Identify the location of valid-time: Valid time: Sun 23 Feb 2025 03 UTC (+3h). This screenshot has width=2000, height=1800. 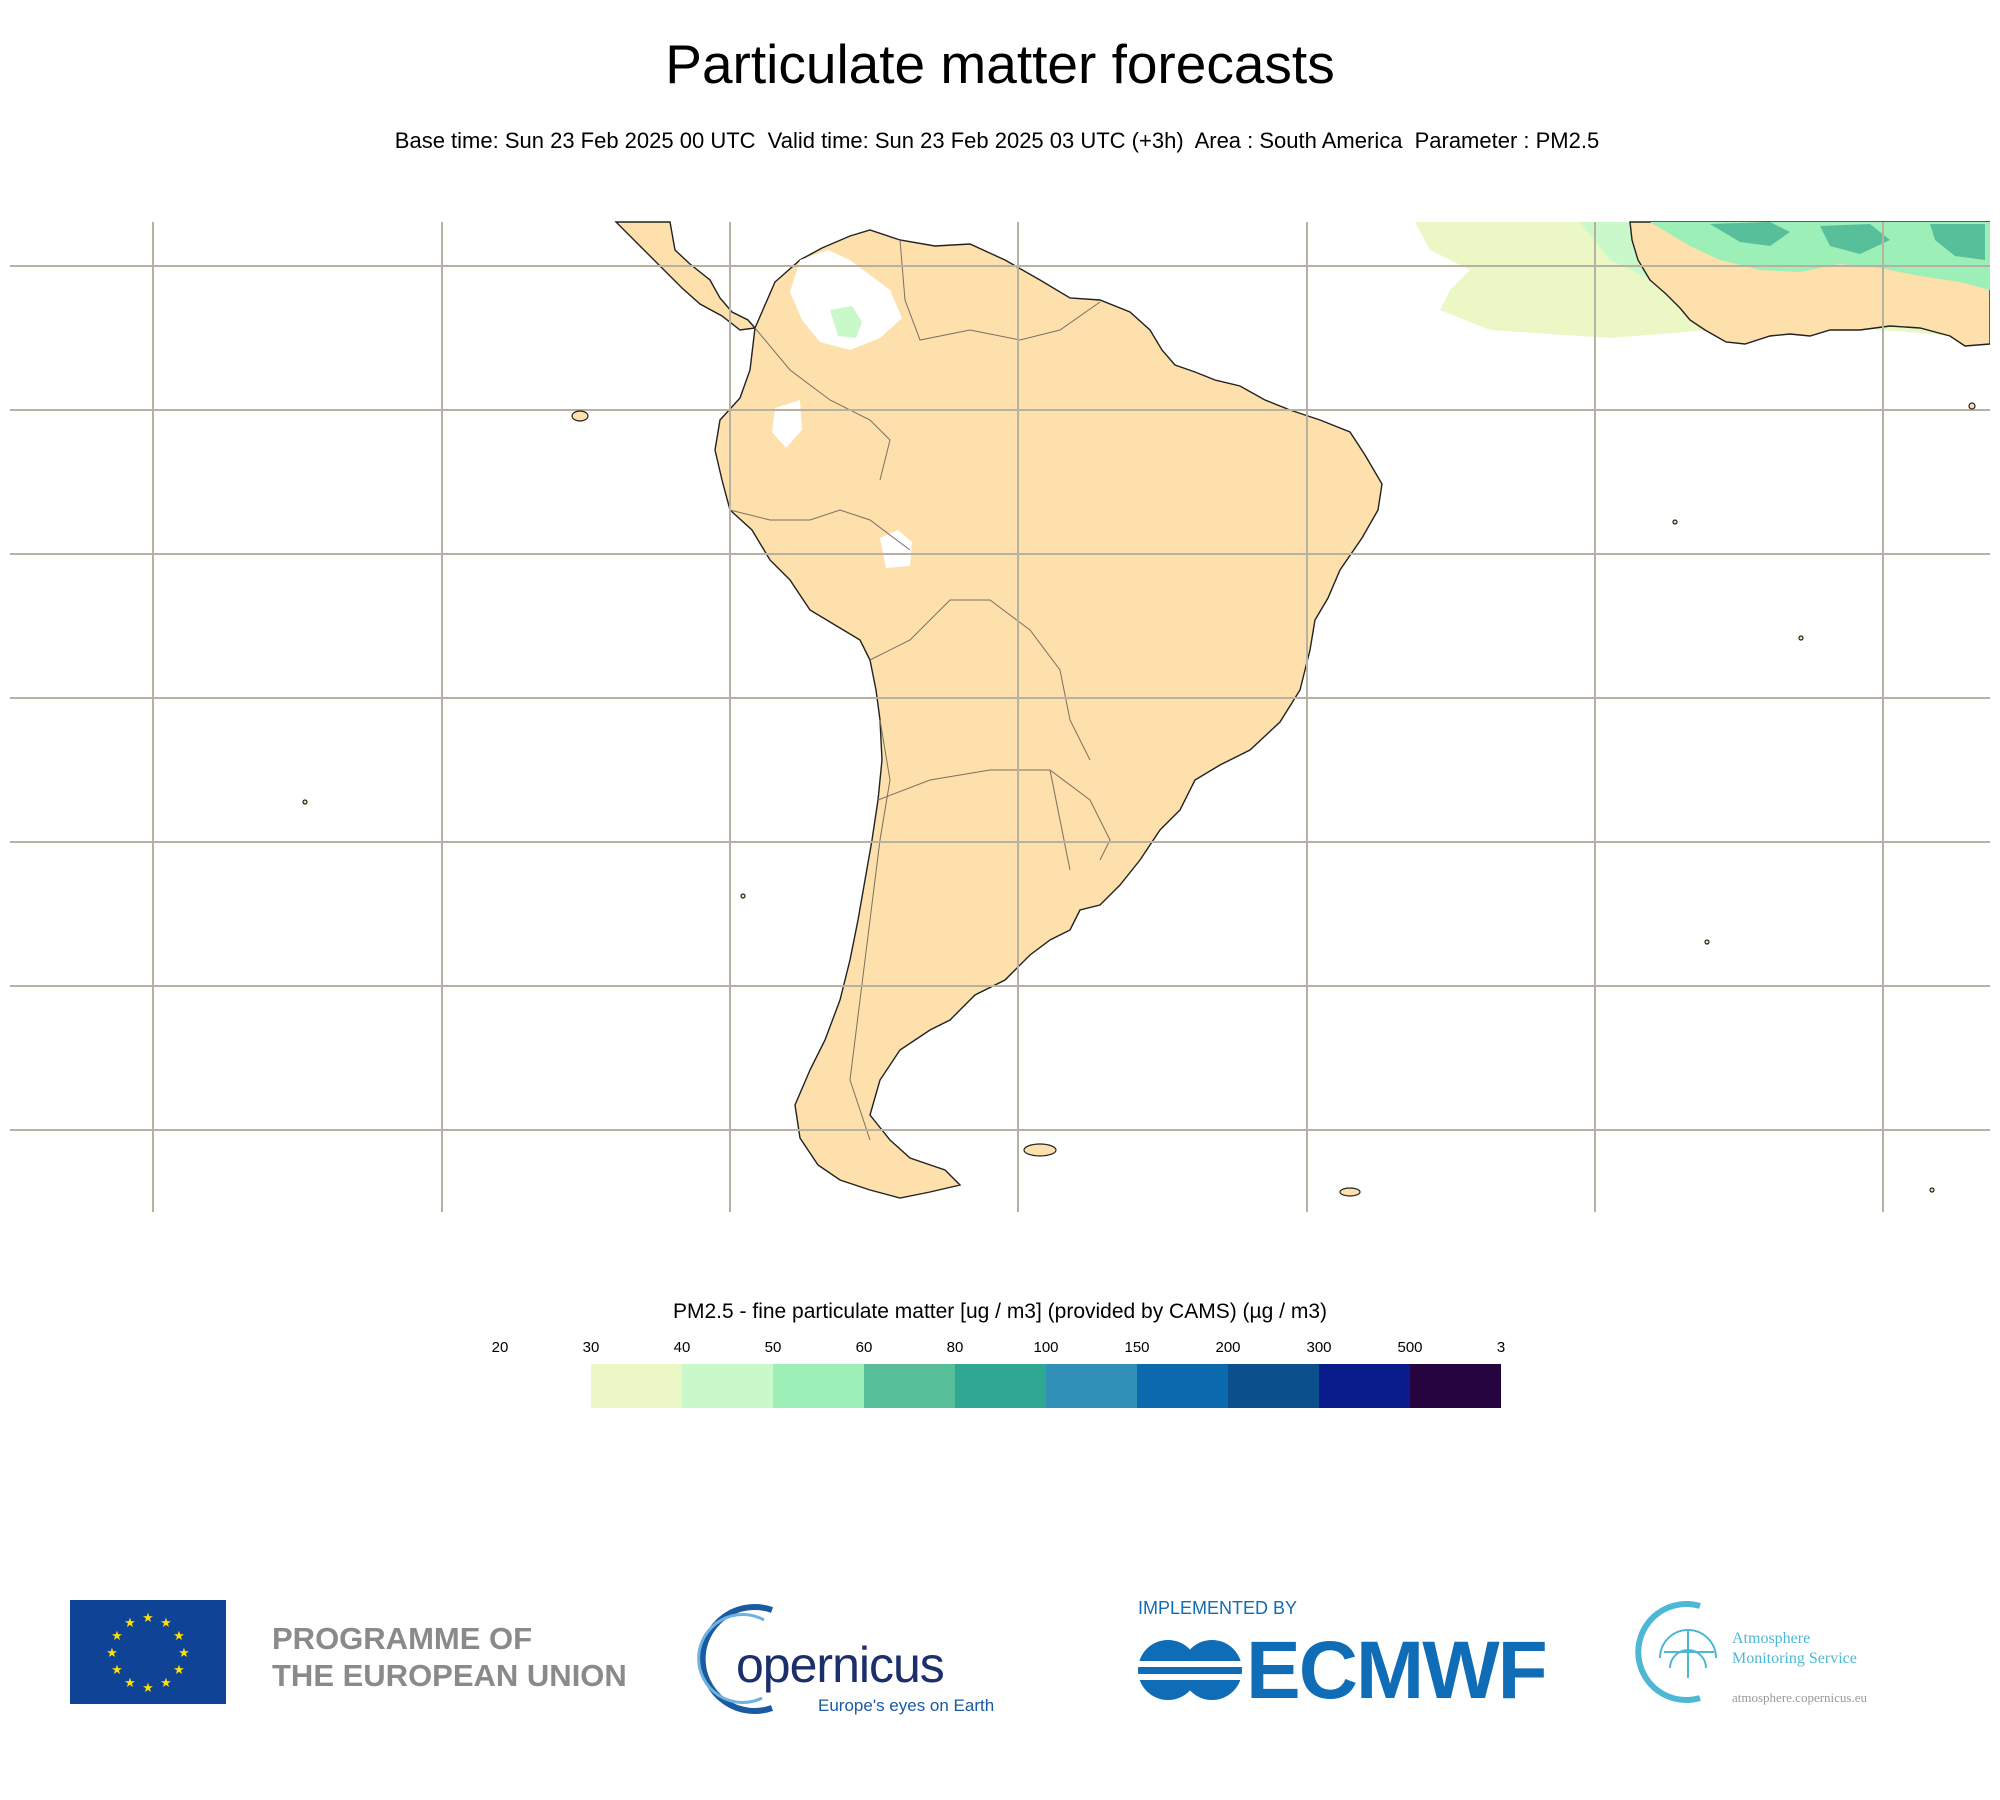
(975, 140).